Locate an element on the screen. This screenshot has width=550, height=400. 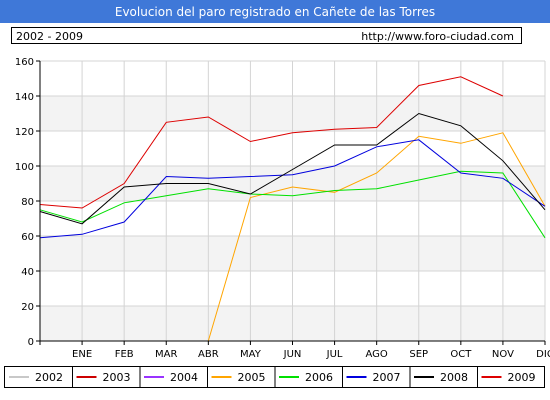
x-tick-label: SEP is located at coordinates (418, 354).